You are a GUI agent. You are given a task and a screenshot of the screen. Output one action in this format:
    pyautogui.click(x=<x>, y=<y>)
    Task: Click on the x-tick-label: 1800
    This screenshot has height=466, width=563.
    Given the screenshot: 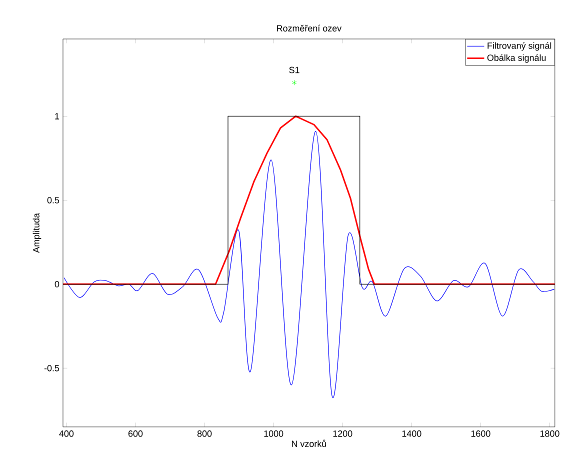 What is the action you would take?
    pyautogui.click(x=550, y=433)
    